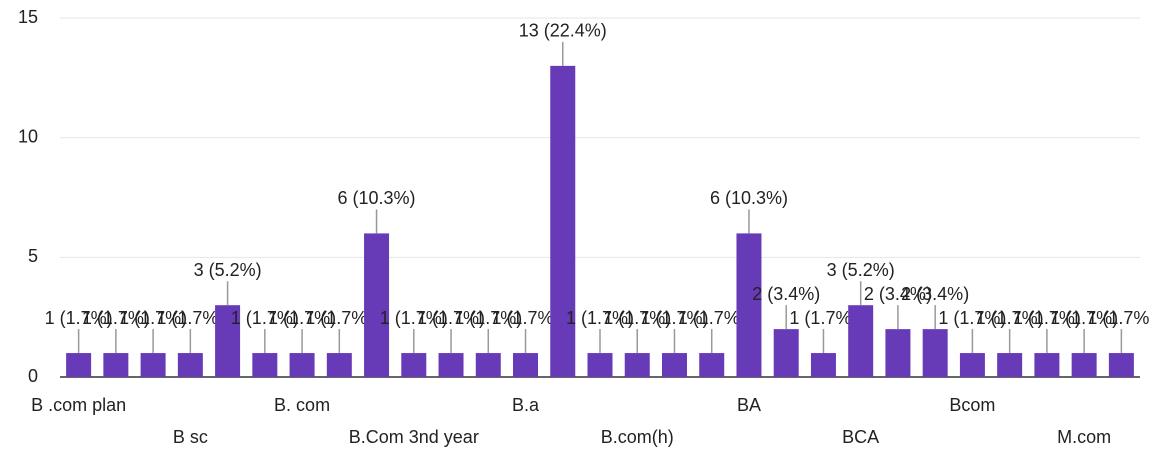 Image resolution: width=1149 pixels, height=450 pixels. I want to click on x-tick-label: B. com, so click(302, 405).